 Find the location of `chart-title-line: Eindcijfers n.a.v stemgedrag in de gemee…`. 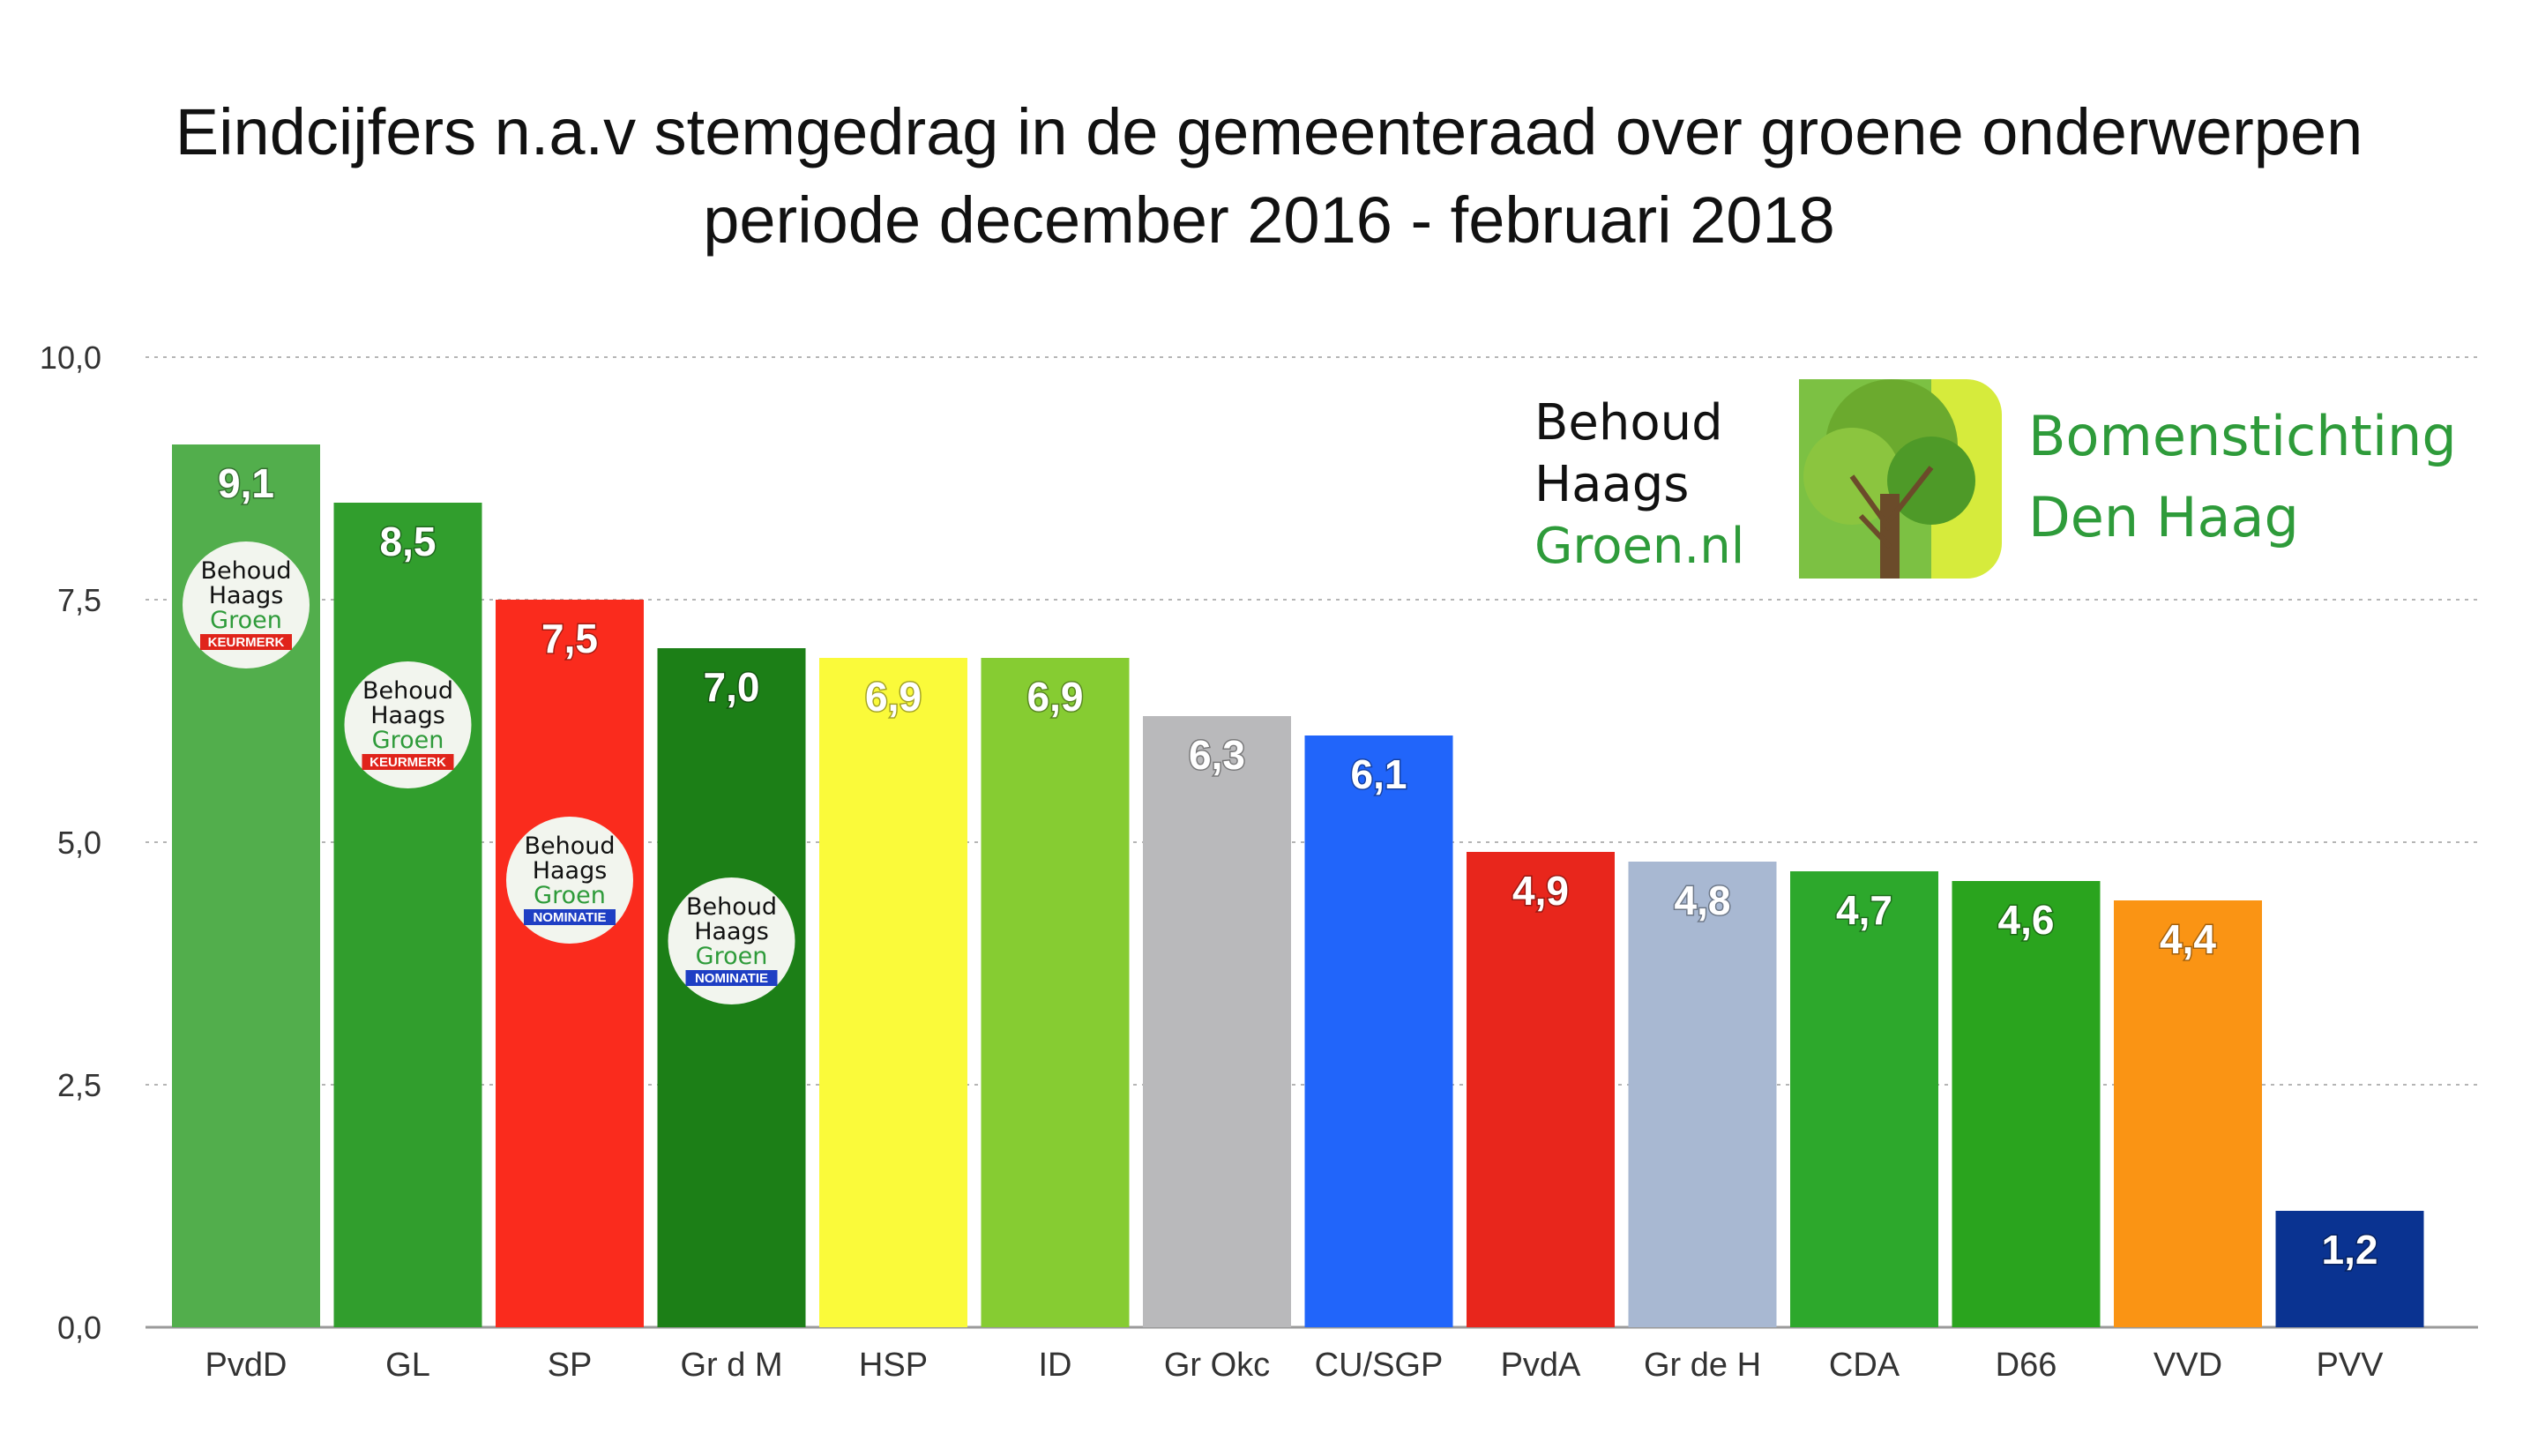

chart-title-line: Eindcijfers n.a.v stemgedrag in de gemee… is located at coordinates (1269, 131).